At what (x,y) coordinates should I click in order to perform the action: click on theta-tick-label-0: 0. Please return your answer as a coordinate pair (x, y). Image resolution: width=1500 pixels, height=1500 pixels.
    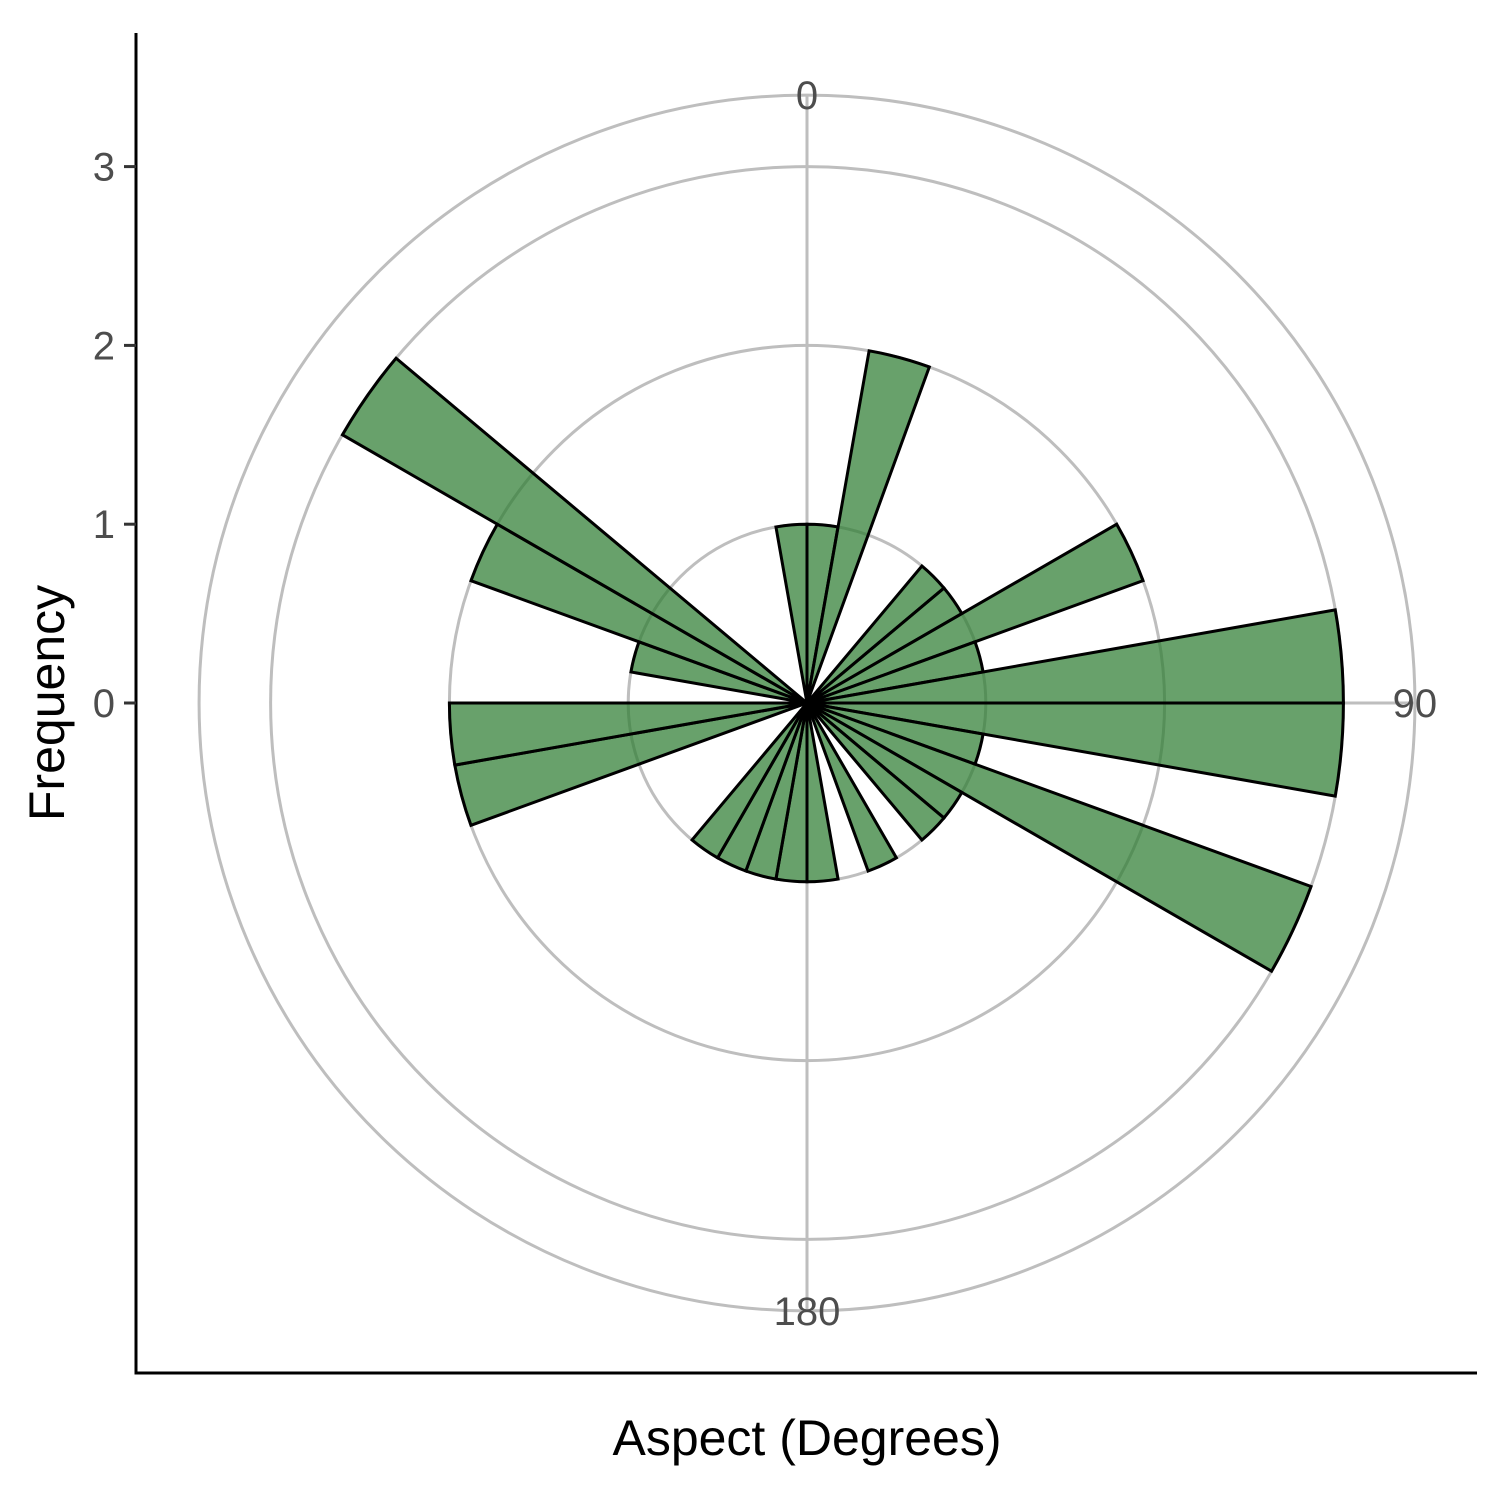
    Looking at the image, I should click on (807, 96).